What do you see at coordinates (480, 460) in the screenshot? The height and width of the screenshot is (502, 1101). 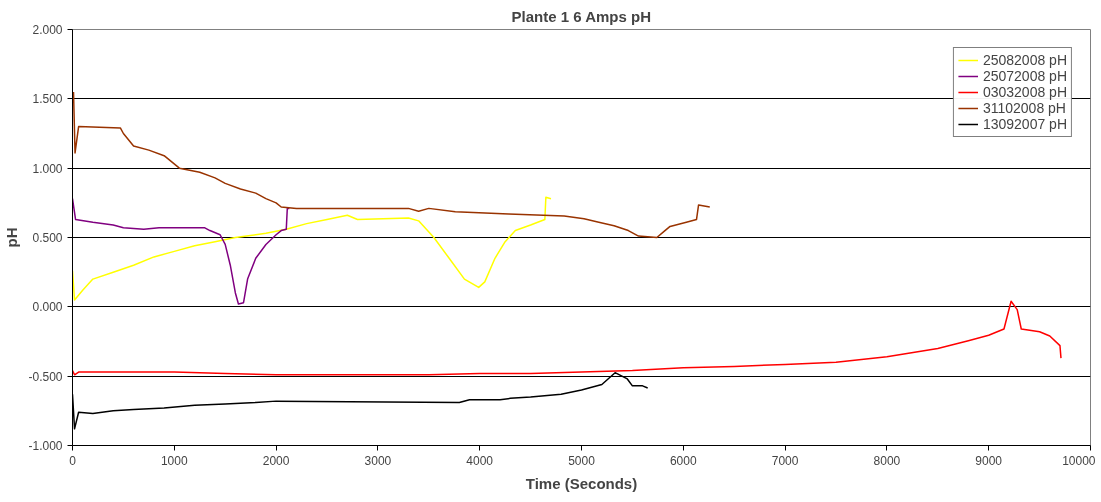 I see `x-tick-label: 4000` at bounding box center [480, 460].